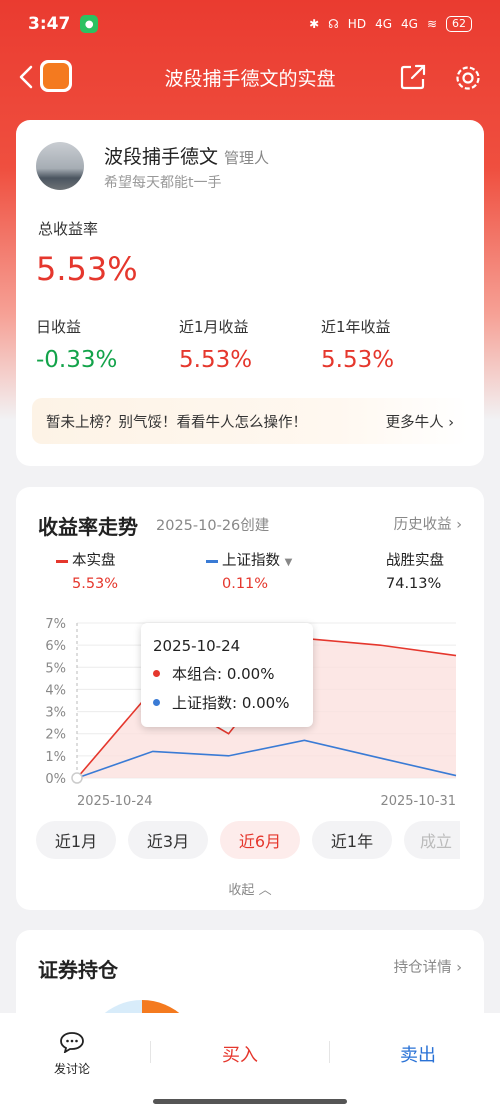 The image size is (500, 1111). What do you see at coordinates (357, 344) in the screenshot?
I see `stat-year: 近1年收益 5.53%` at bounding box center [357, 344].